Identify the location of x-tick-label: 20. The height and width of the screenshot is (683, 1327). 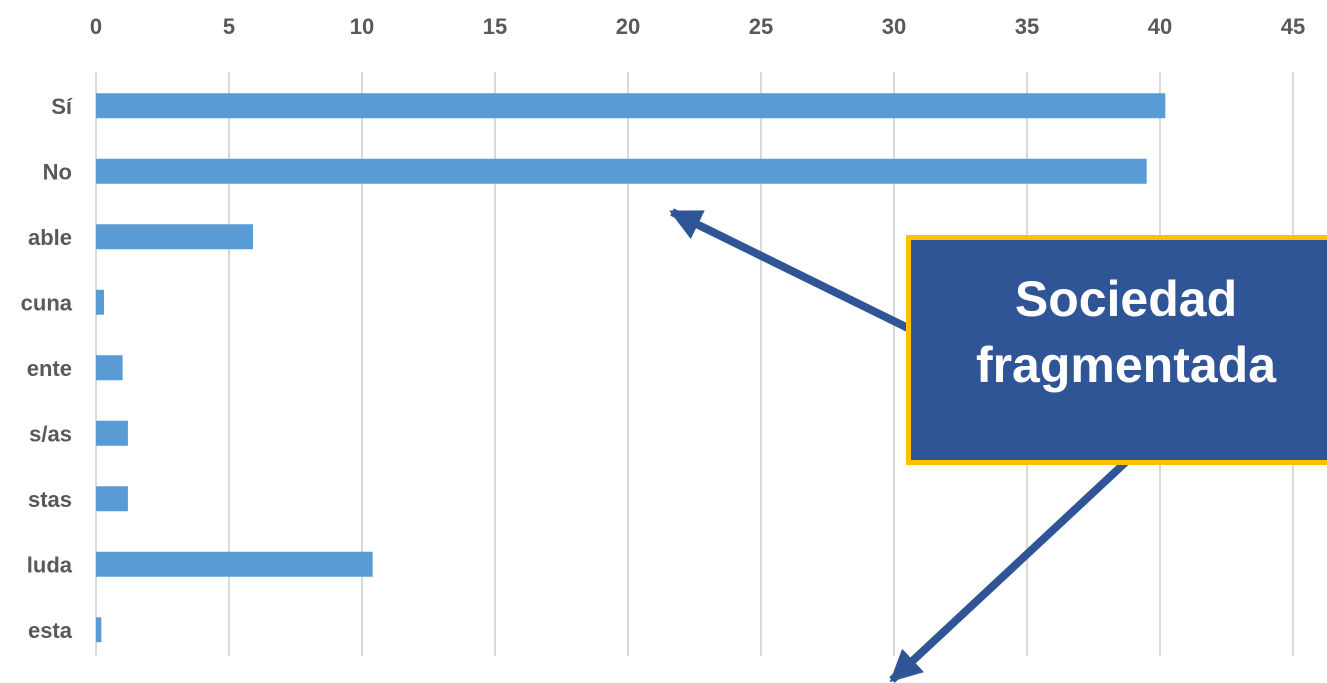
(628, 26).